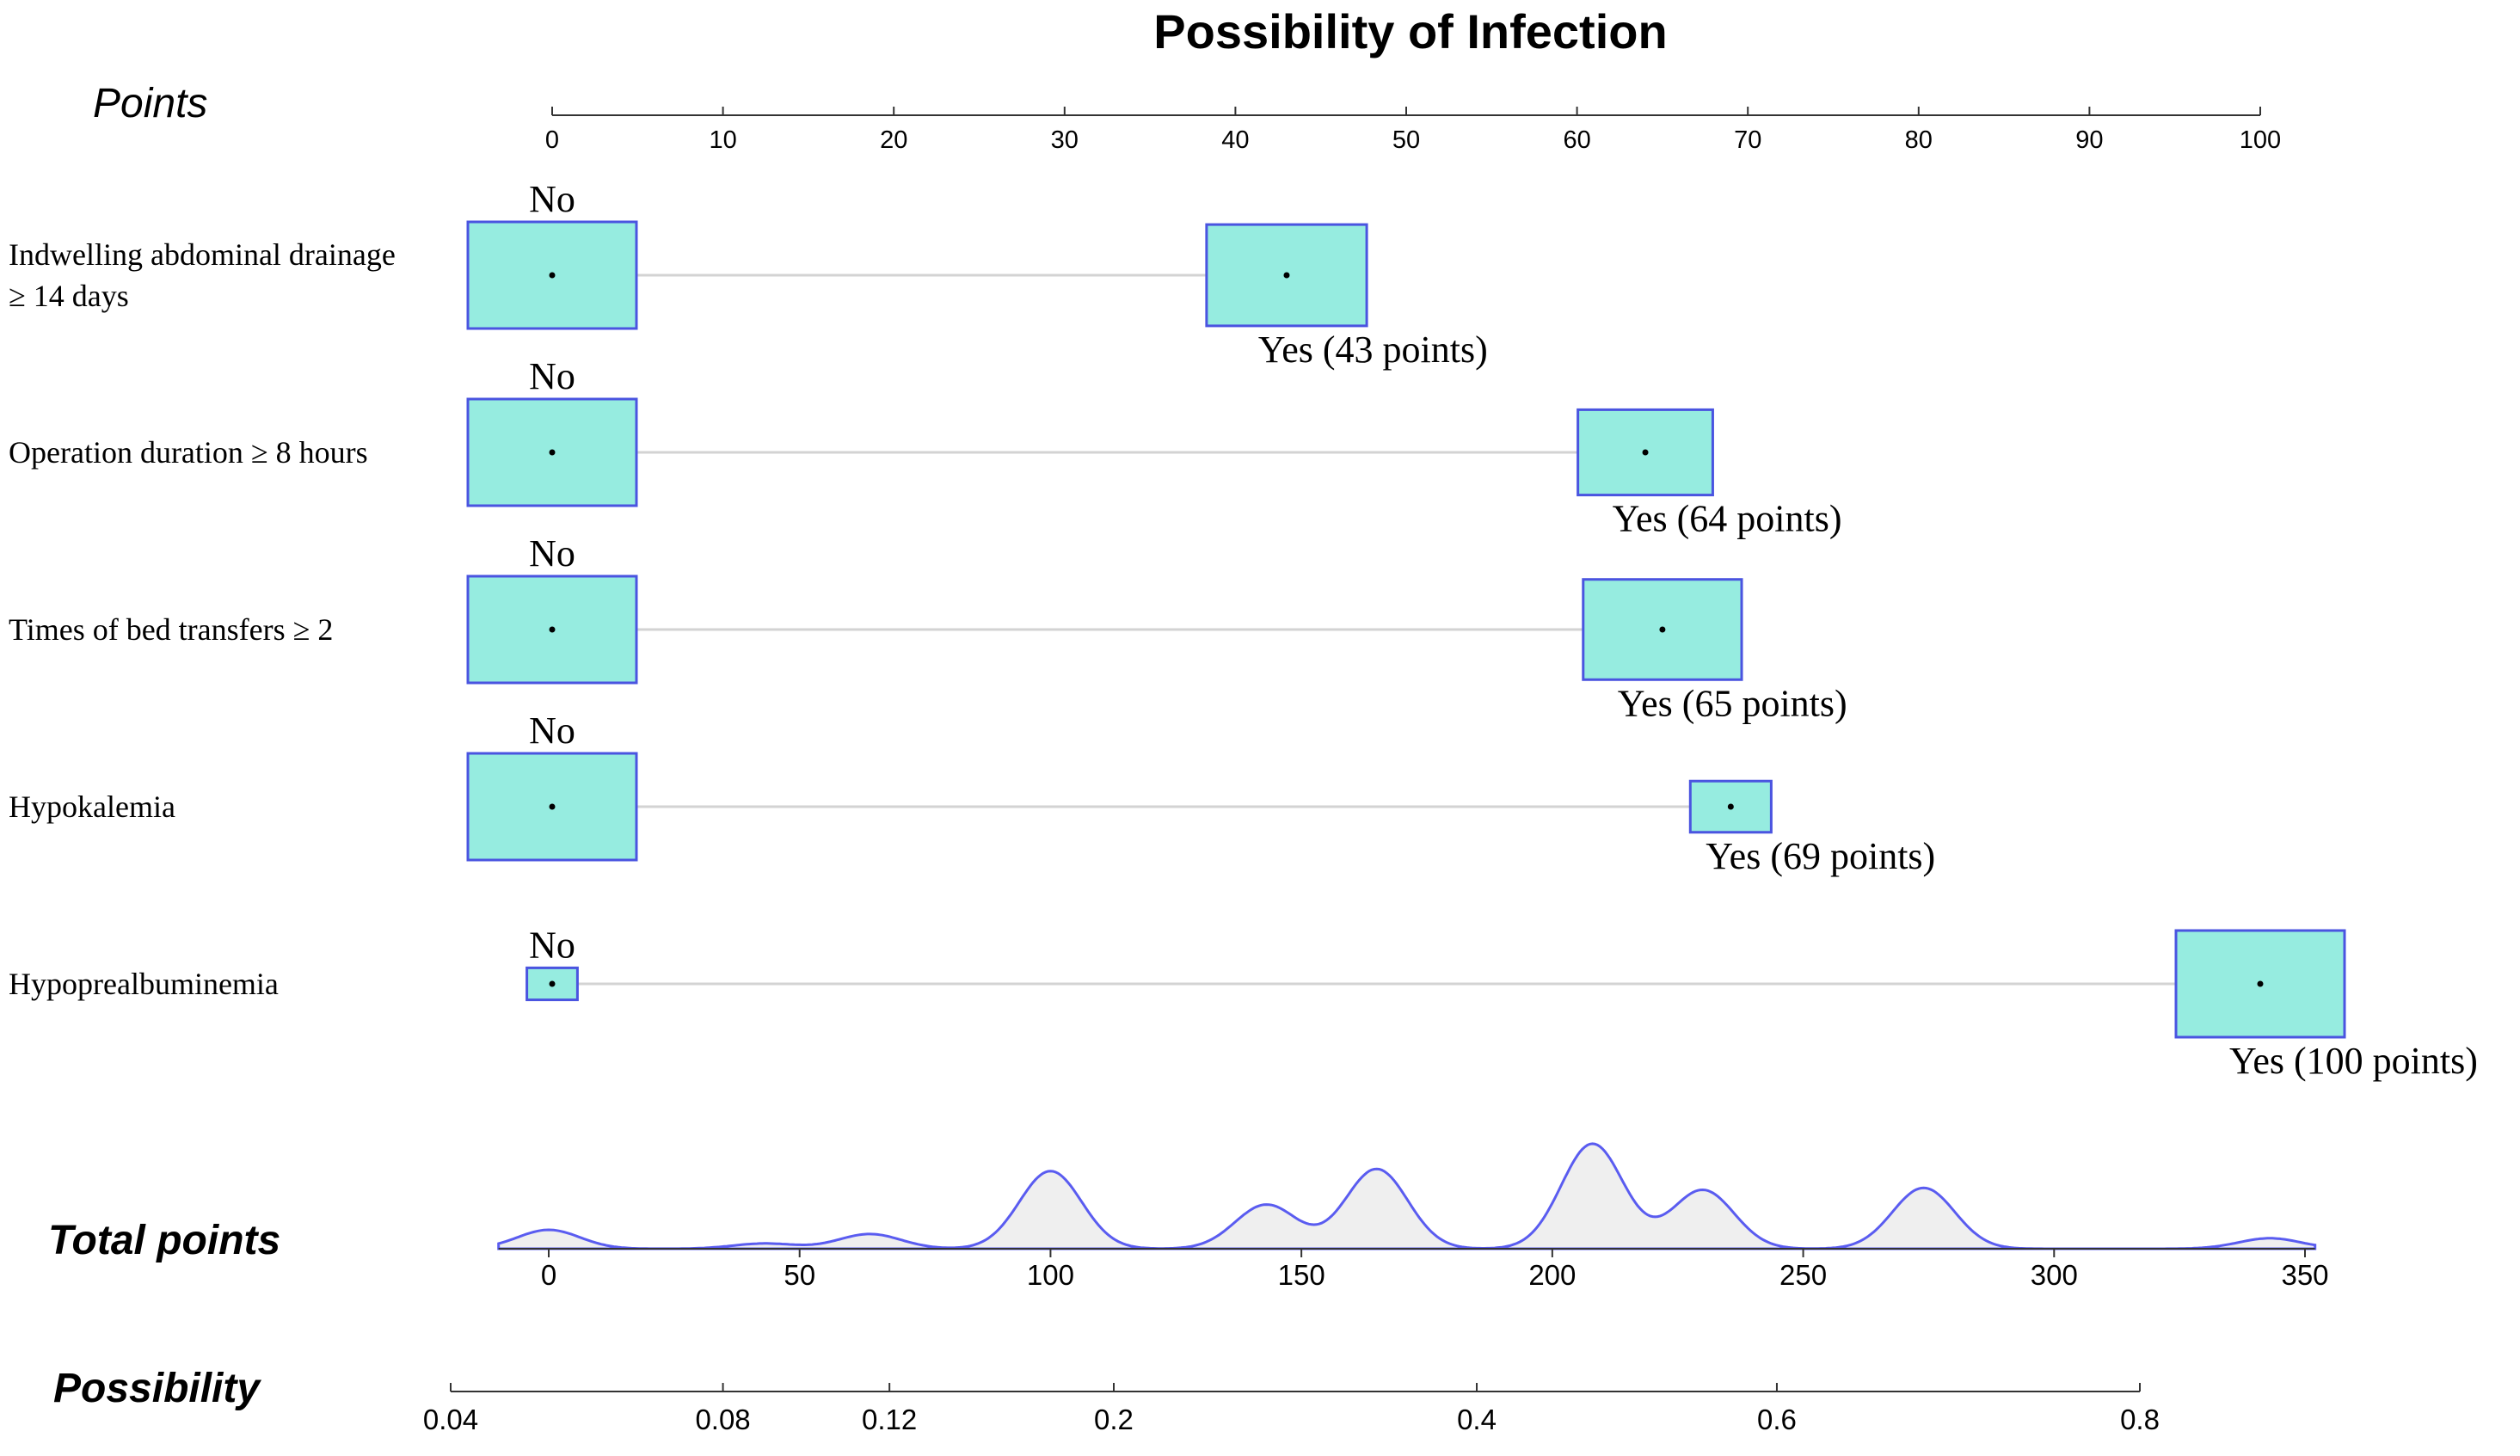 Image resolution: width=2520 pixels, height=1456 pixels. Describe the element at coordinates (451, 1419) in the screenshot. I see `possibility-tick-label: 0.04` at that location.